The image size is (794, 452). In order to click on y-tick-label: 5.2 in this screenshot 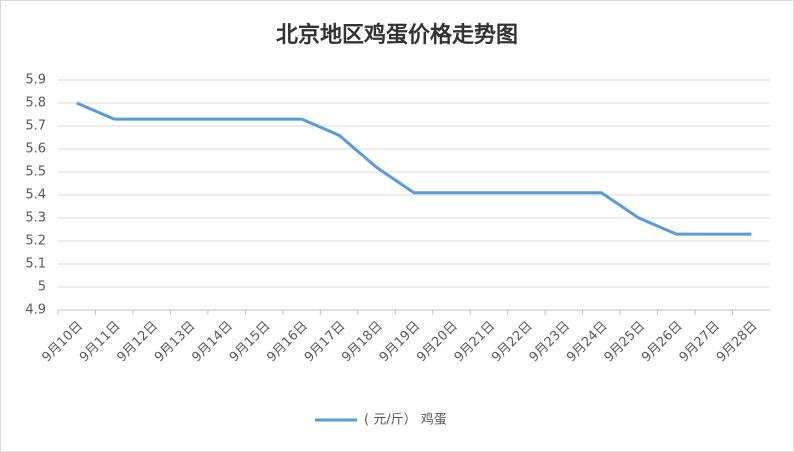, I will do `click(35, 241)`.